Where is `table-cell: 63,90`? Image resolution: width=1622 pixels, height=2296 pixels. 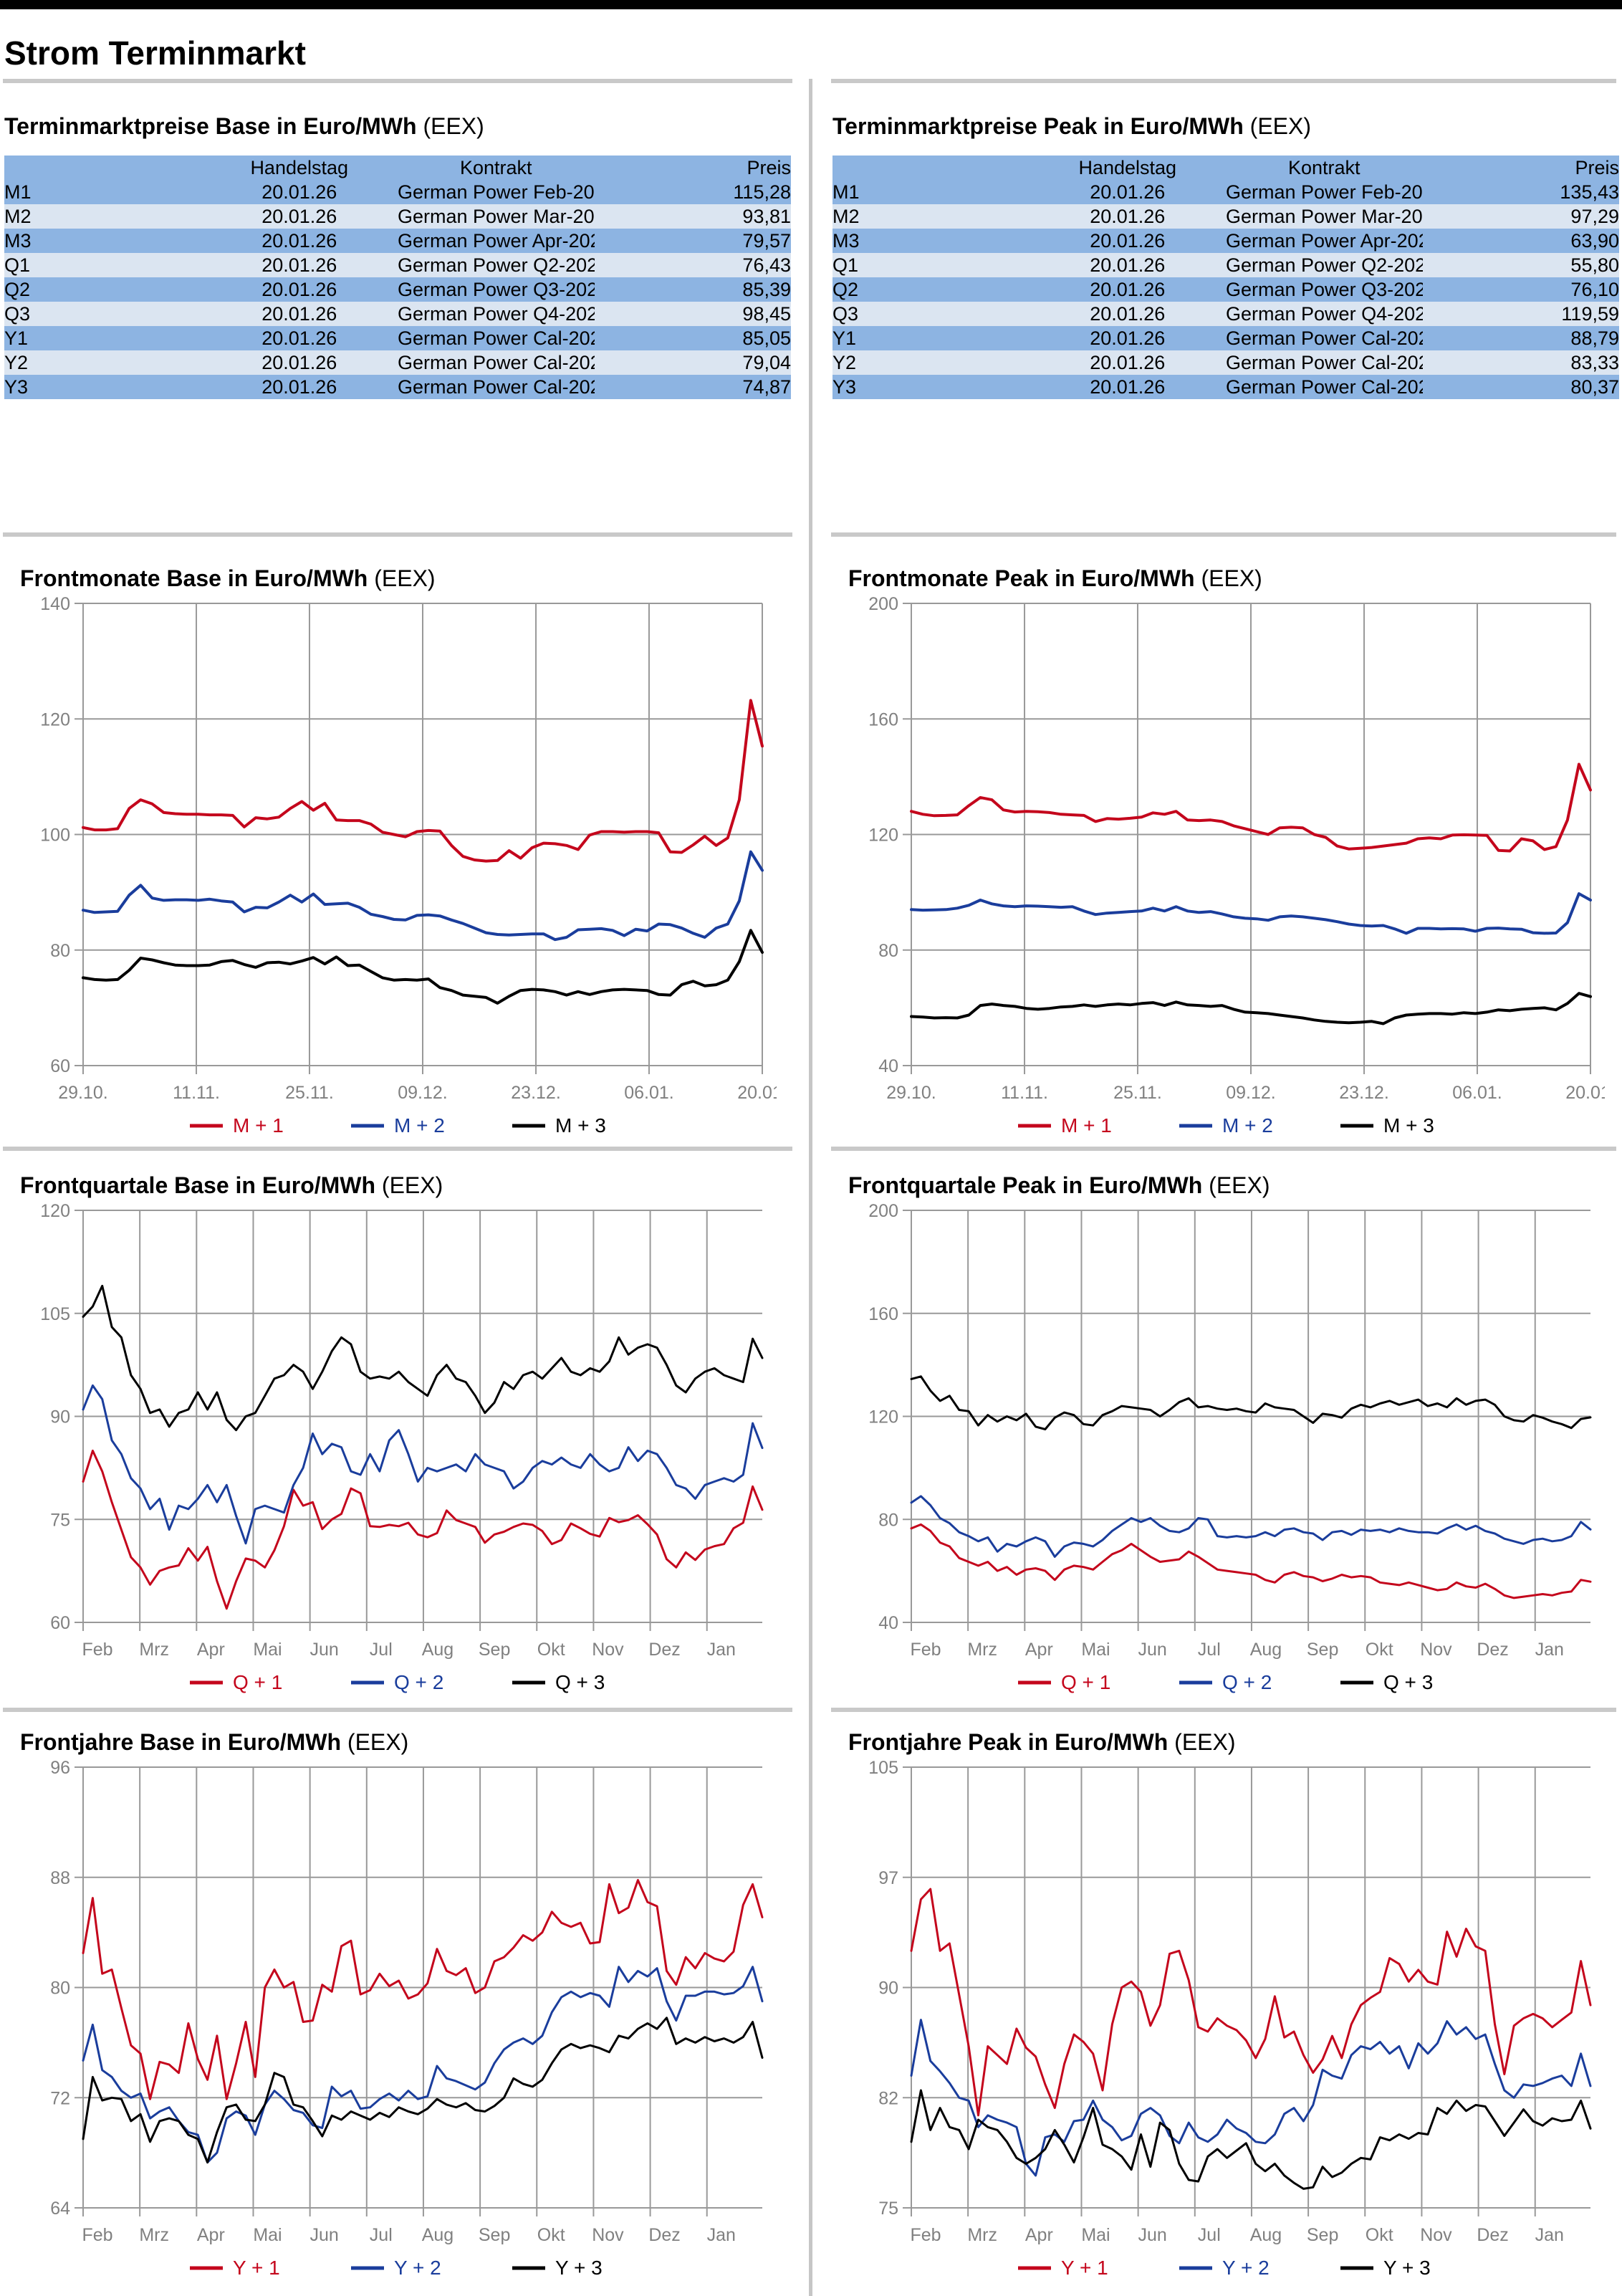 table-cell: 63,90 is located at coordinates (1594, 240).